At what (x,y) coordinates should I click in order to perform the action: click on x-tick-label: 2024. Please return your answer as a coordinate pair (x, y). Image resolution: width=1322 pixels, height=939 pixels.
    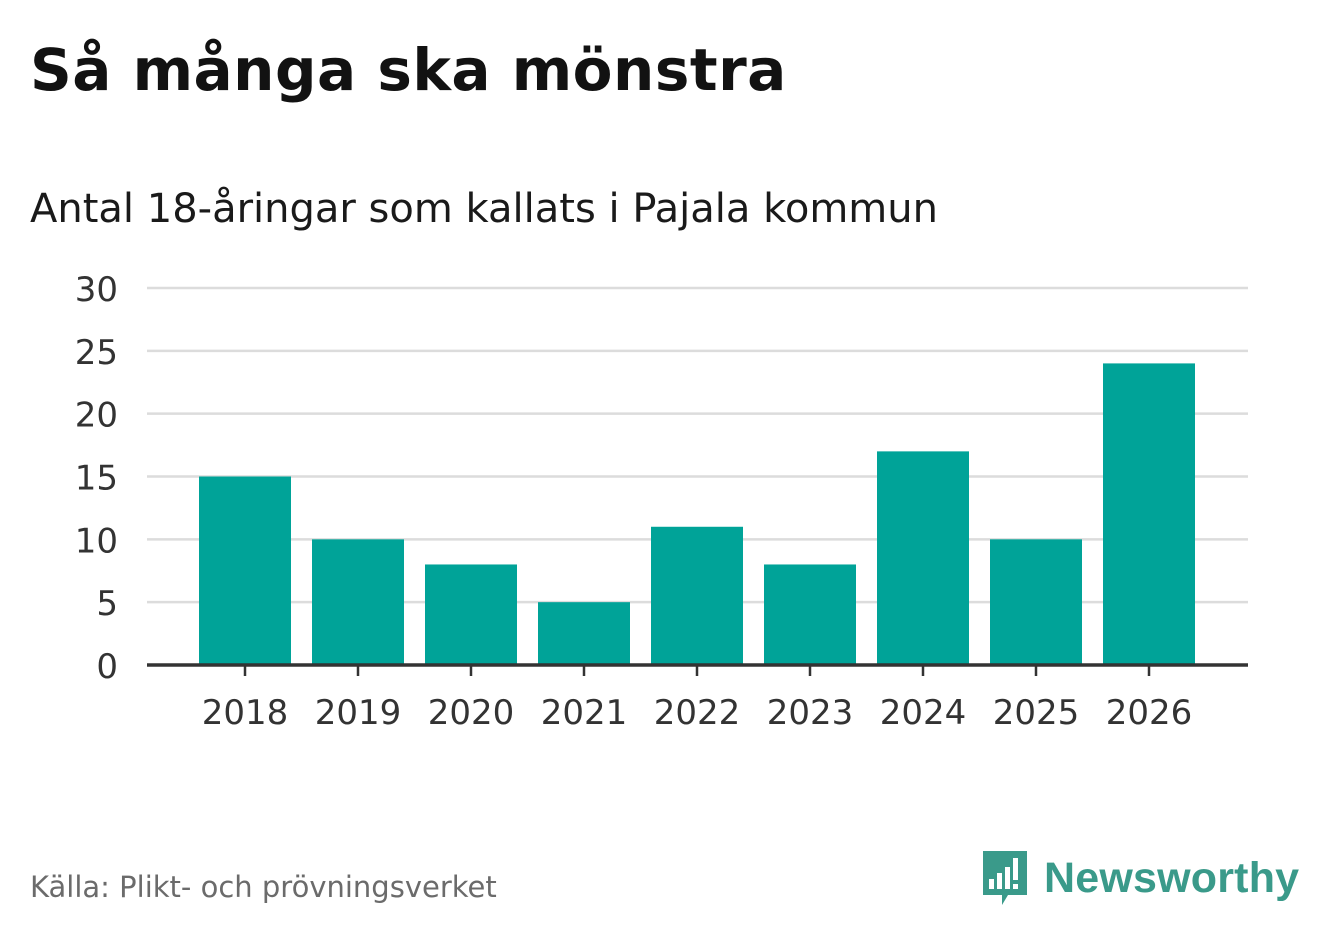
    Looking at the image, I should click on (923, 713).